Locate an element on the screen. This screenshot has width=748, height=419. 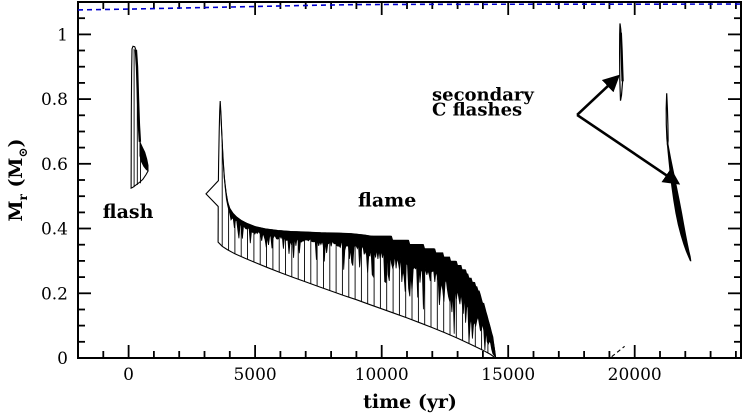
x-axis-title: time (yr) is located at coordinates (410, 402).